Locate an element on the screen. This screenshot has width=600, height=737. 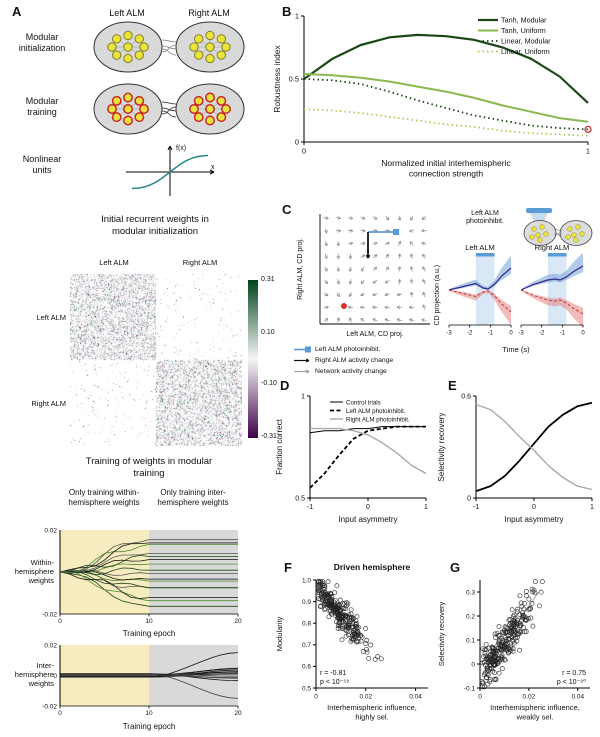
heatmap-row-label-right: Right ALM is located at coordinates (48, 403).